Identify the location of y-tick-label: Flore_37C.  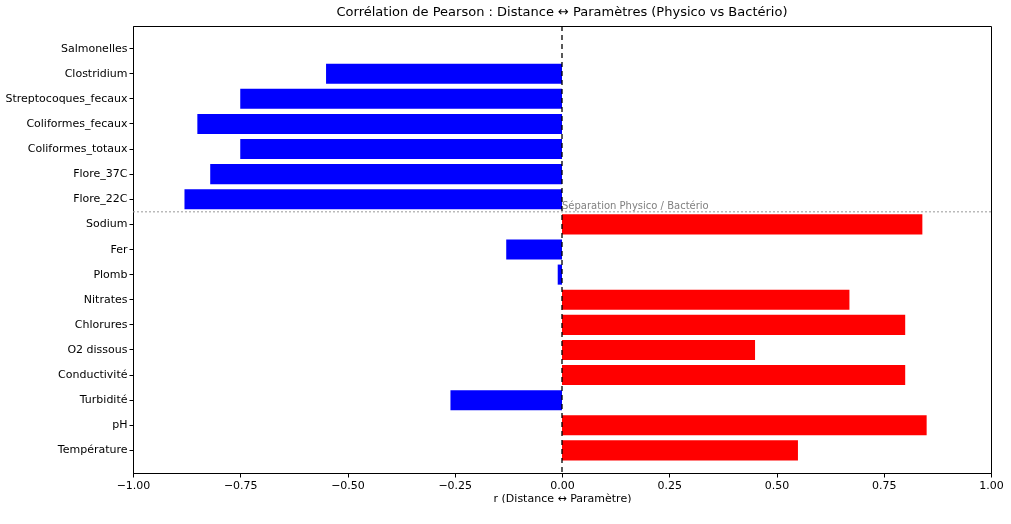
(100, 174).